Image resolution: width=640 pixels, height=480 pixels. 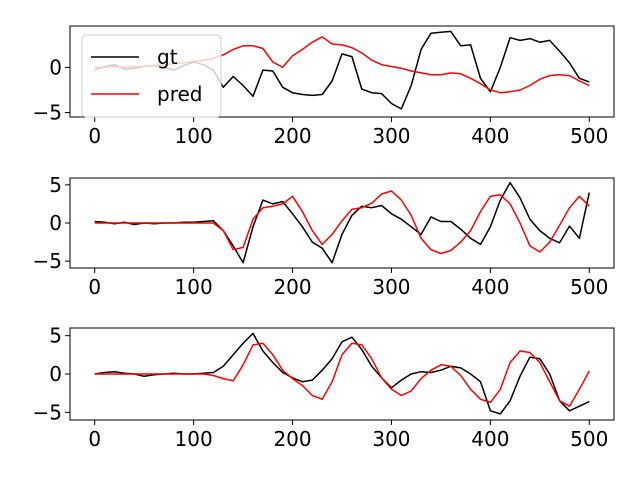 I want to click on legend-label-gt: gt, so click(x=167, y=57).